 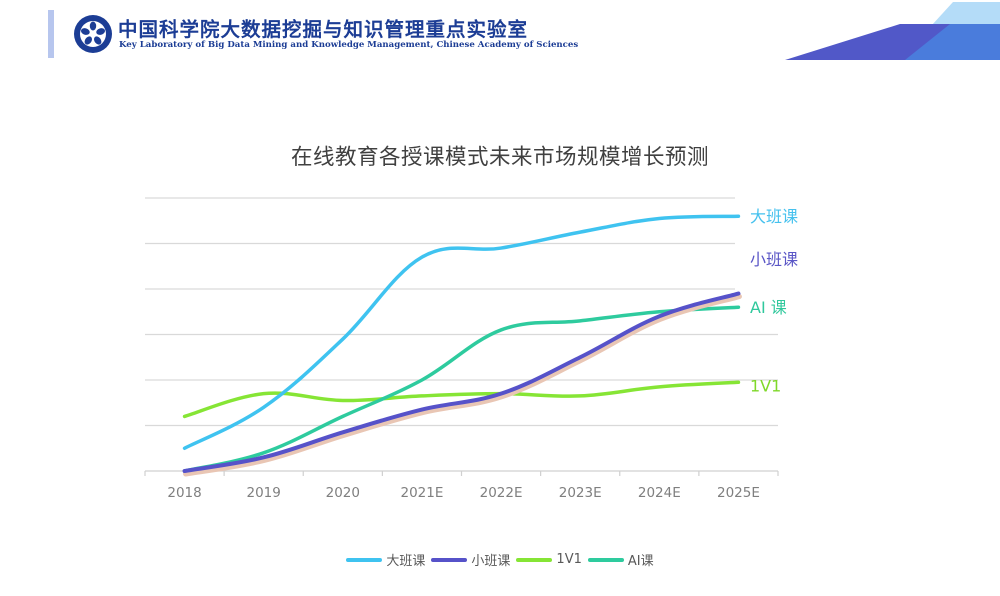 I want to click on legend-label: AI课, so click(x=640, y=561).